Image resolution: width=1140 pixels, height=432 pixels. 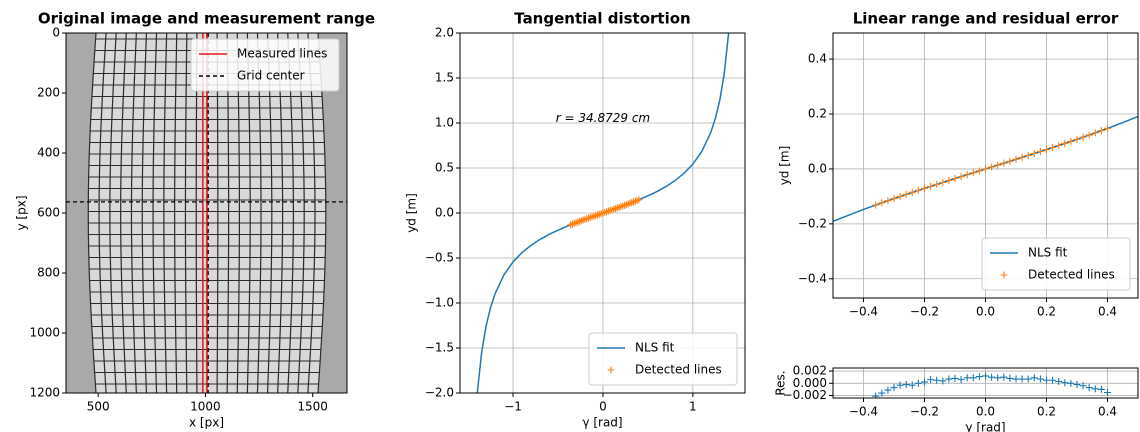 What do you see at coordinates (439, 258) in the screenshot?
I see `y-tick-label: −0.5` at bounding box center [439, 258].